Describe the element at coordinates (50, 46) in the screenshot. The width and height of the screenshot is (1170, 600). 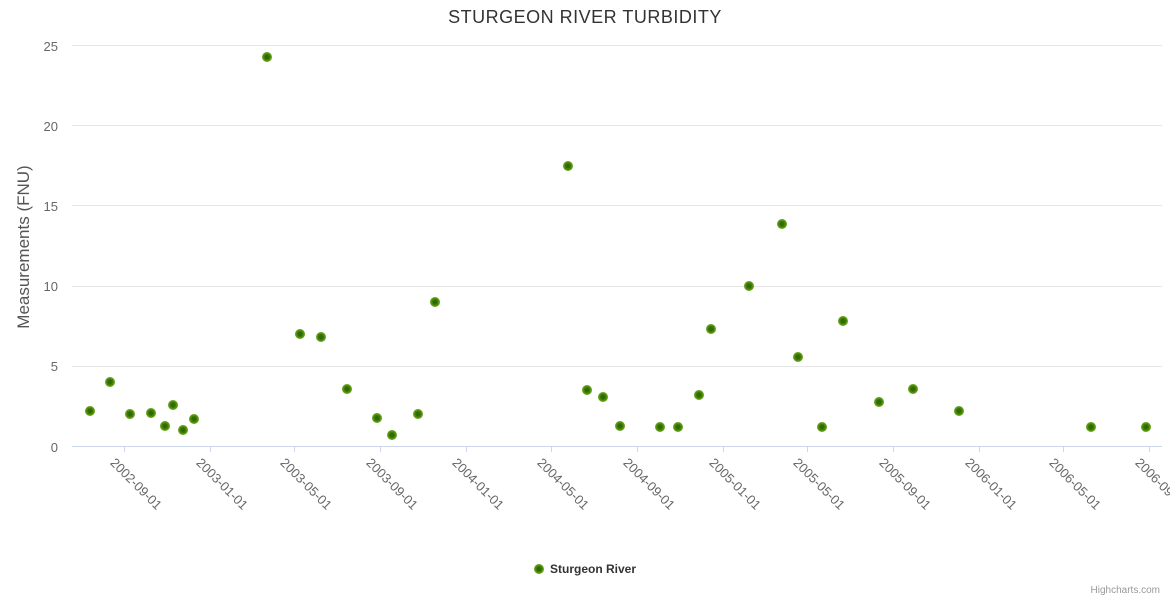
I see `y-tick-label: 25` at that location.